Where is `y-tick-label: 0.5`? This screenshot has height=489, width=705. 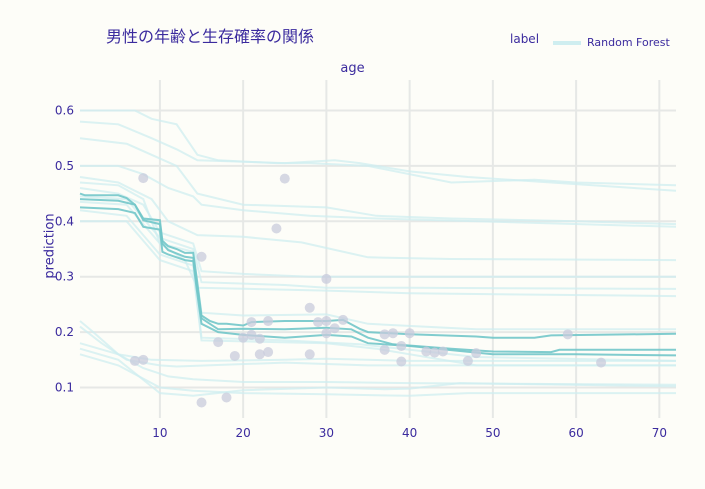 y-tick-label: 0.5 is located at coordinates (64, 166).